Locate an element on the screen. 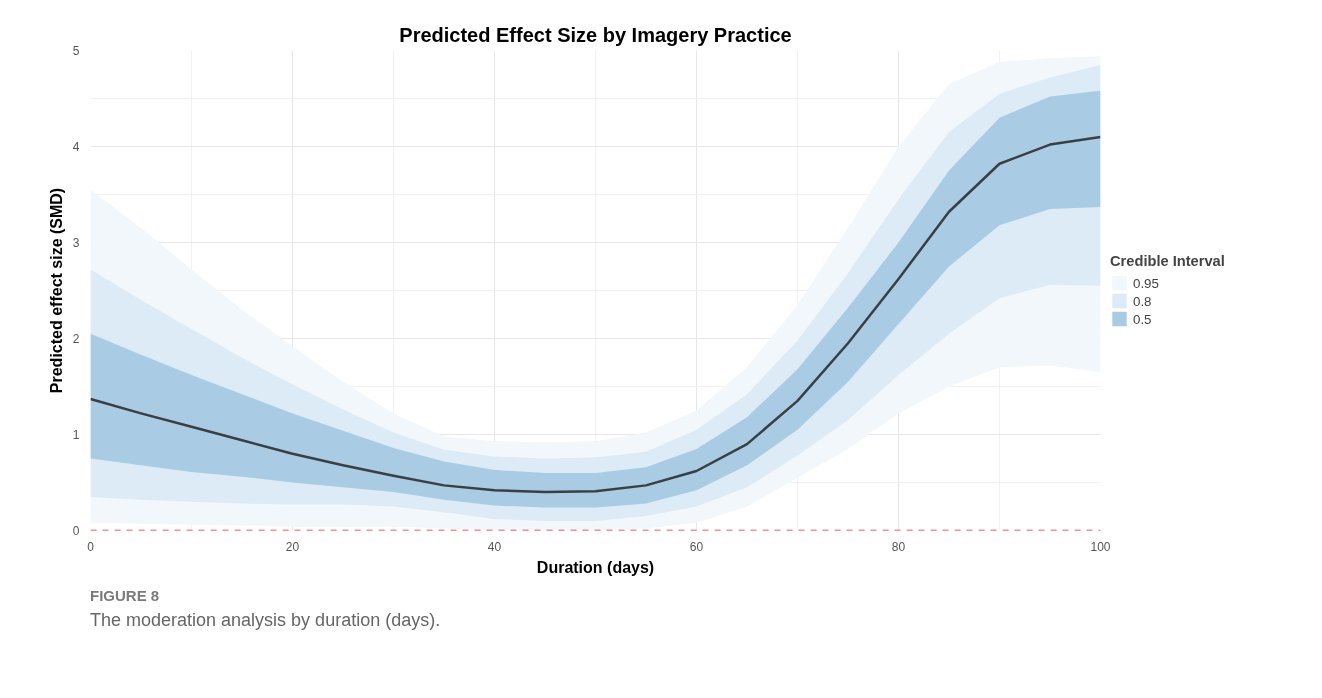 This screenshot has width=1322, height=698. x-tick-label: 20 is located at coordinates (292, 546).